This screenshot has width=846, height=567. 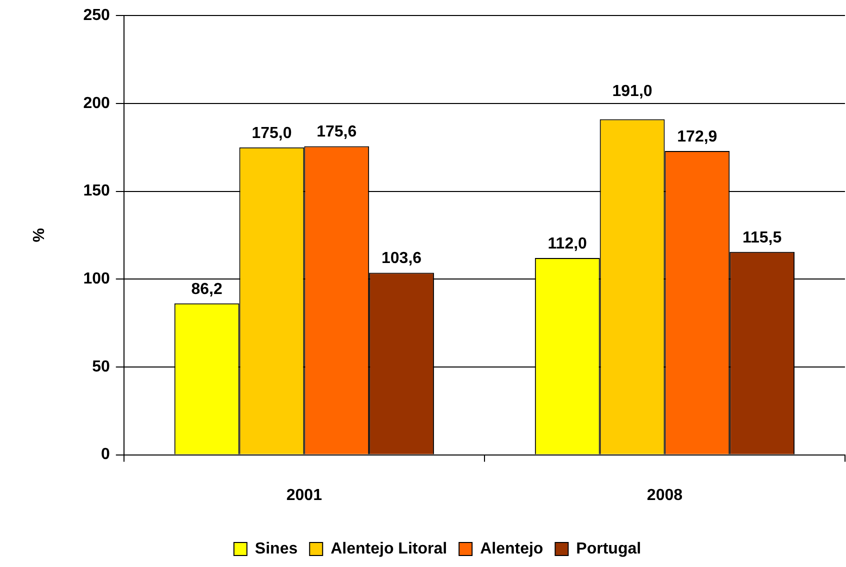 What do you see at coordinates (762, 237) in the screenshot?
I see `data-label: 115,5` at bounding box center [762, 237].